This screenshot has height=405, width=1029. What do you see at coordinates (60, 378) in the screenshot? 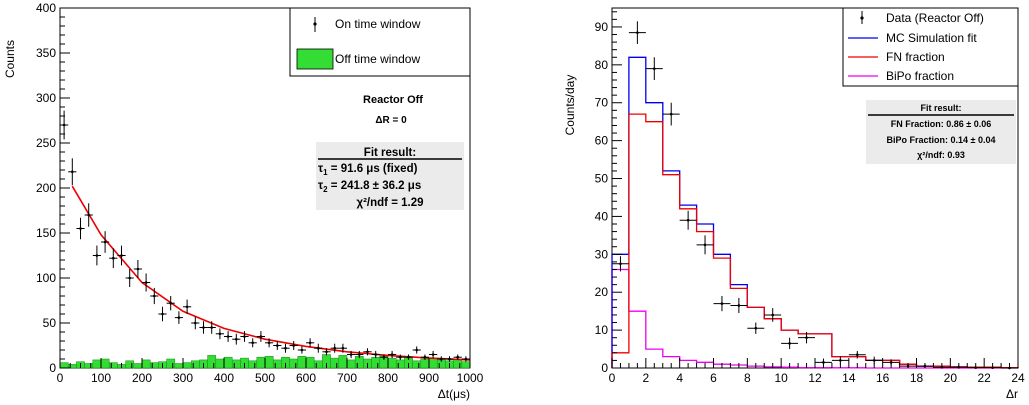
I see `left-x-tick-label: 0` at bounding box center [60, 378].